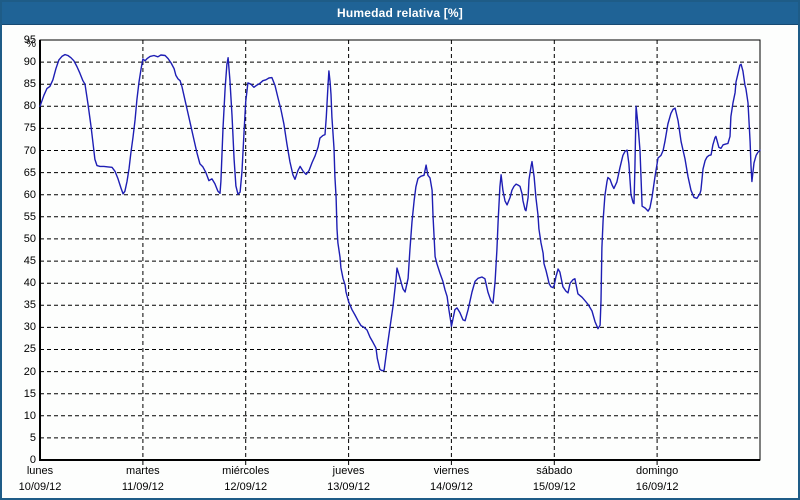 This screenshot has height=500, width=800. What do you see at coordinates (29, 238) in the screenshot?
I see `y-axis-tick-label: 50` at bounding box center [29, 238].